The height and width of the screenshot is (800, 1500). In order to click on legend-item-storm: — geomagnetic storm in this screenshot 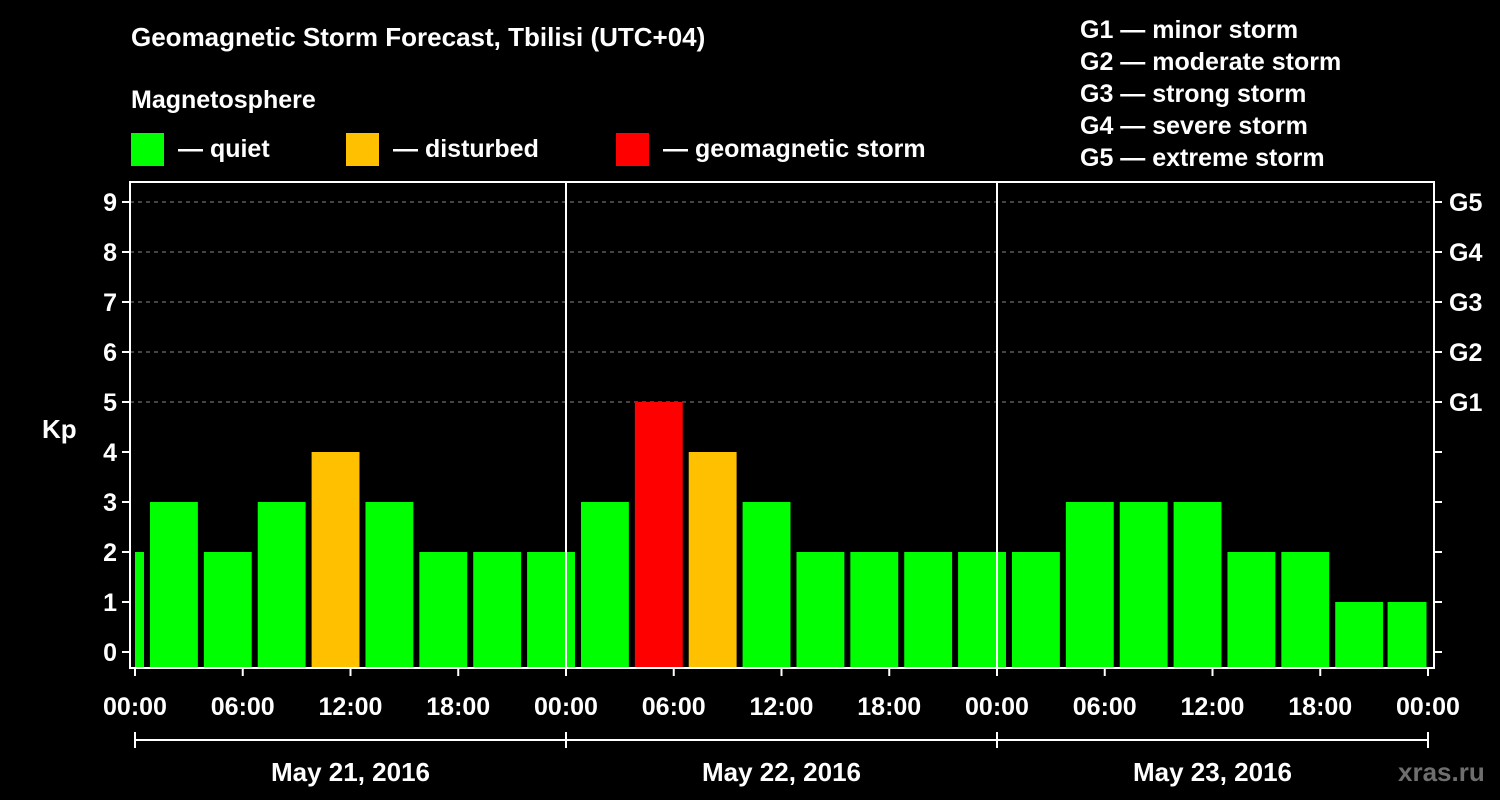, I will do `click(771, 149)`.